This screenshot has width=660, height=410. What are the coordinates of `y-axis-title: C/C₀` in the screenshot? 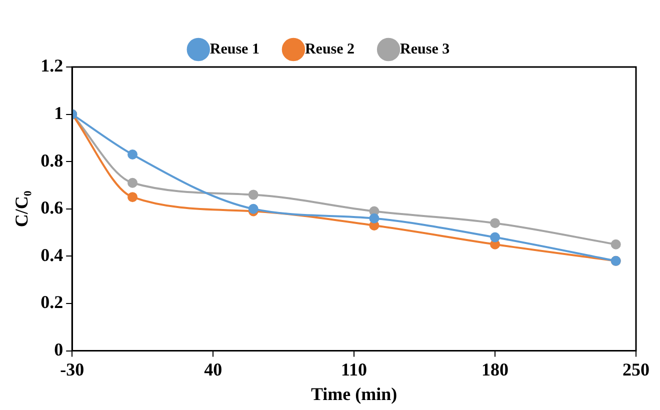 It's located at (21, 209).